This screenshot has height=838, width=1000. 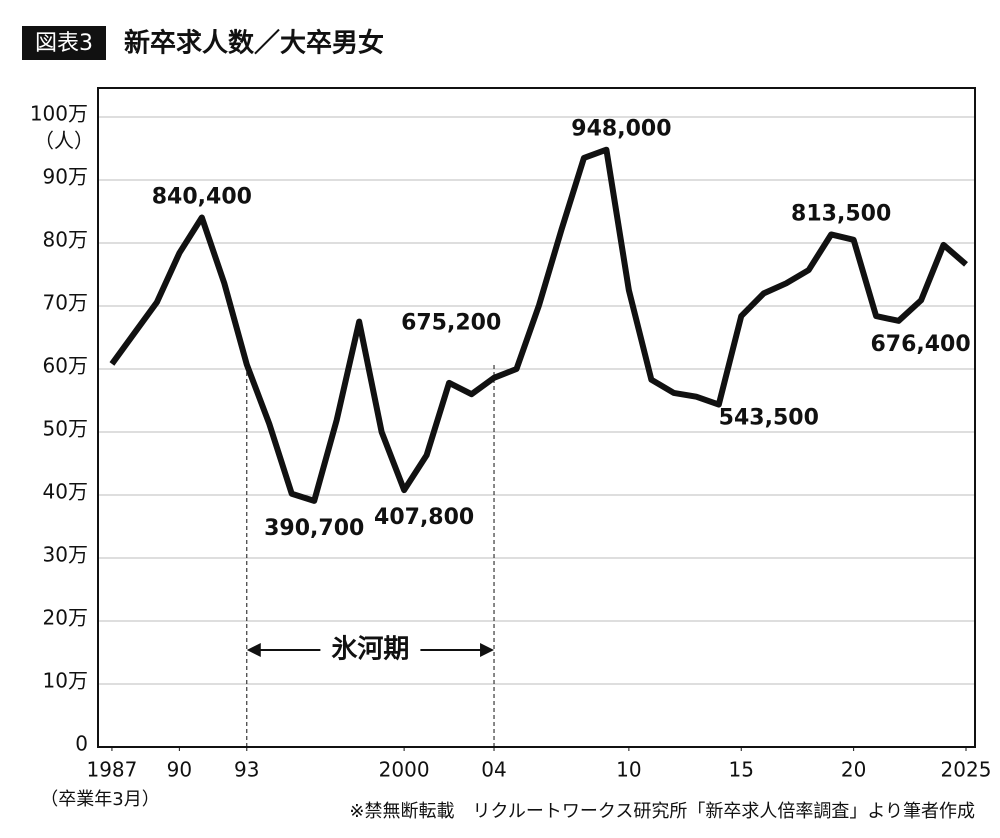 I want to click on tag: 図表3, so click(x=64, y=43).